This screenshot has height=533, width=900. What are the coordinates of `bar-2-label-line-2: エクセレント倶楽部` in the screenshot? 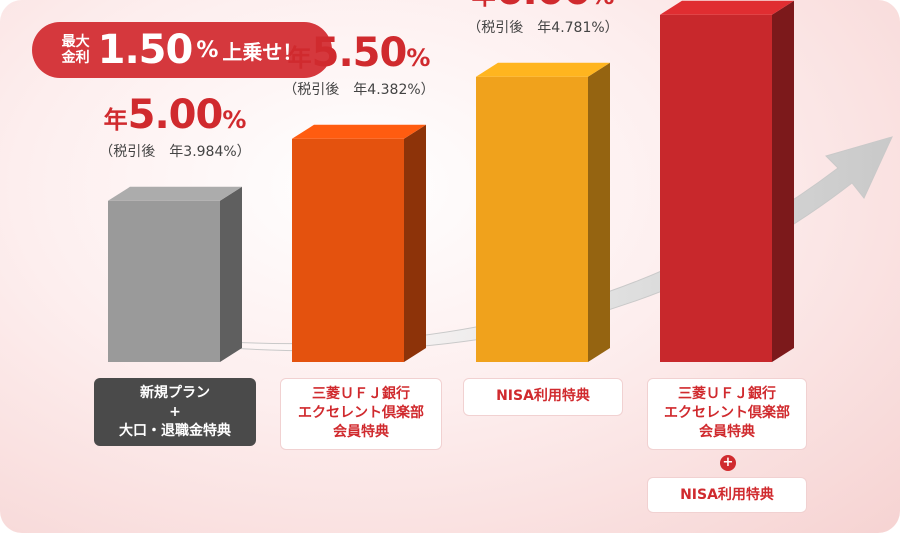 It's located at (361, 413).